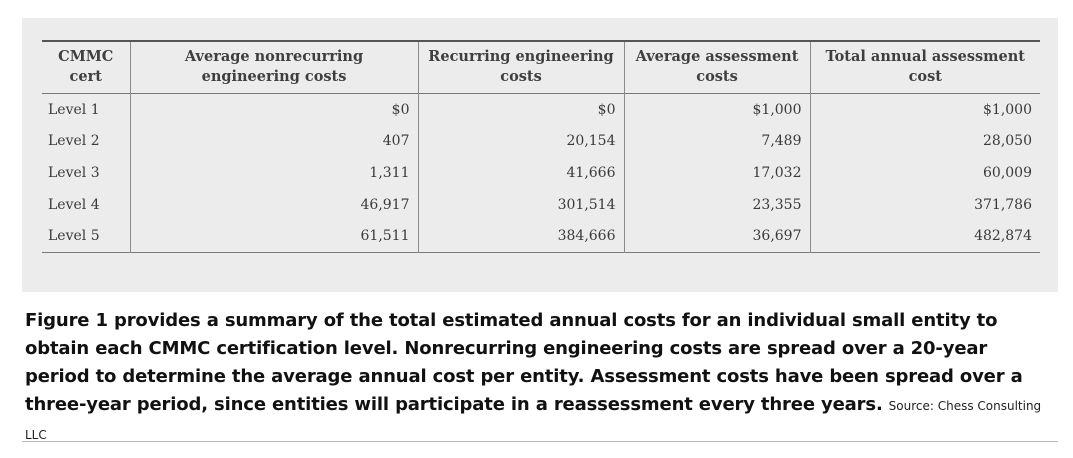  What do you see at coordinates (716, 236) in the screenshot?
I see `assessment-cell: 36,697` at bounding box center [716, 236].